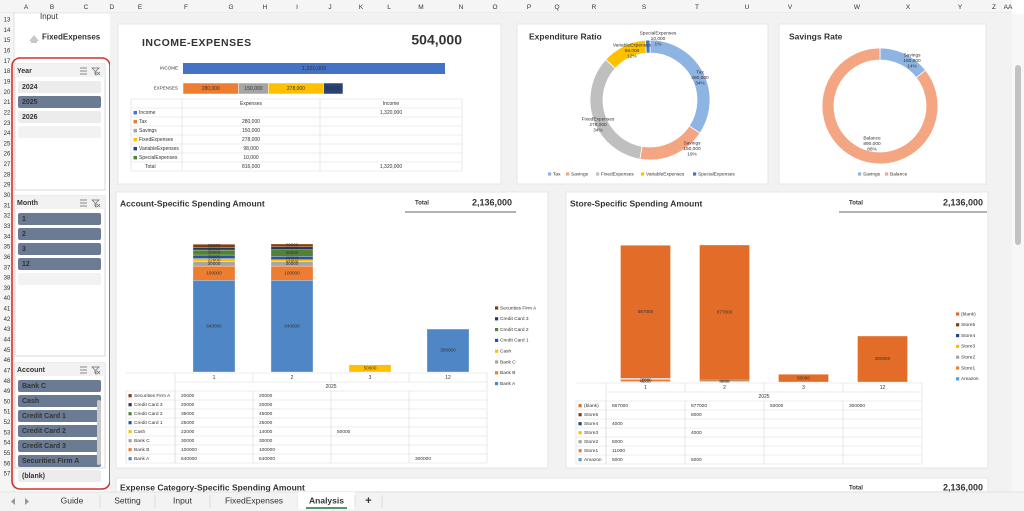  Describe the element at coordinates (7, 299) in the screenshot. I see `row-header: 40` at that location.